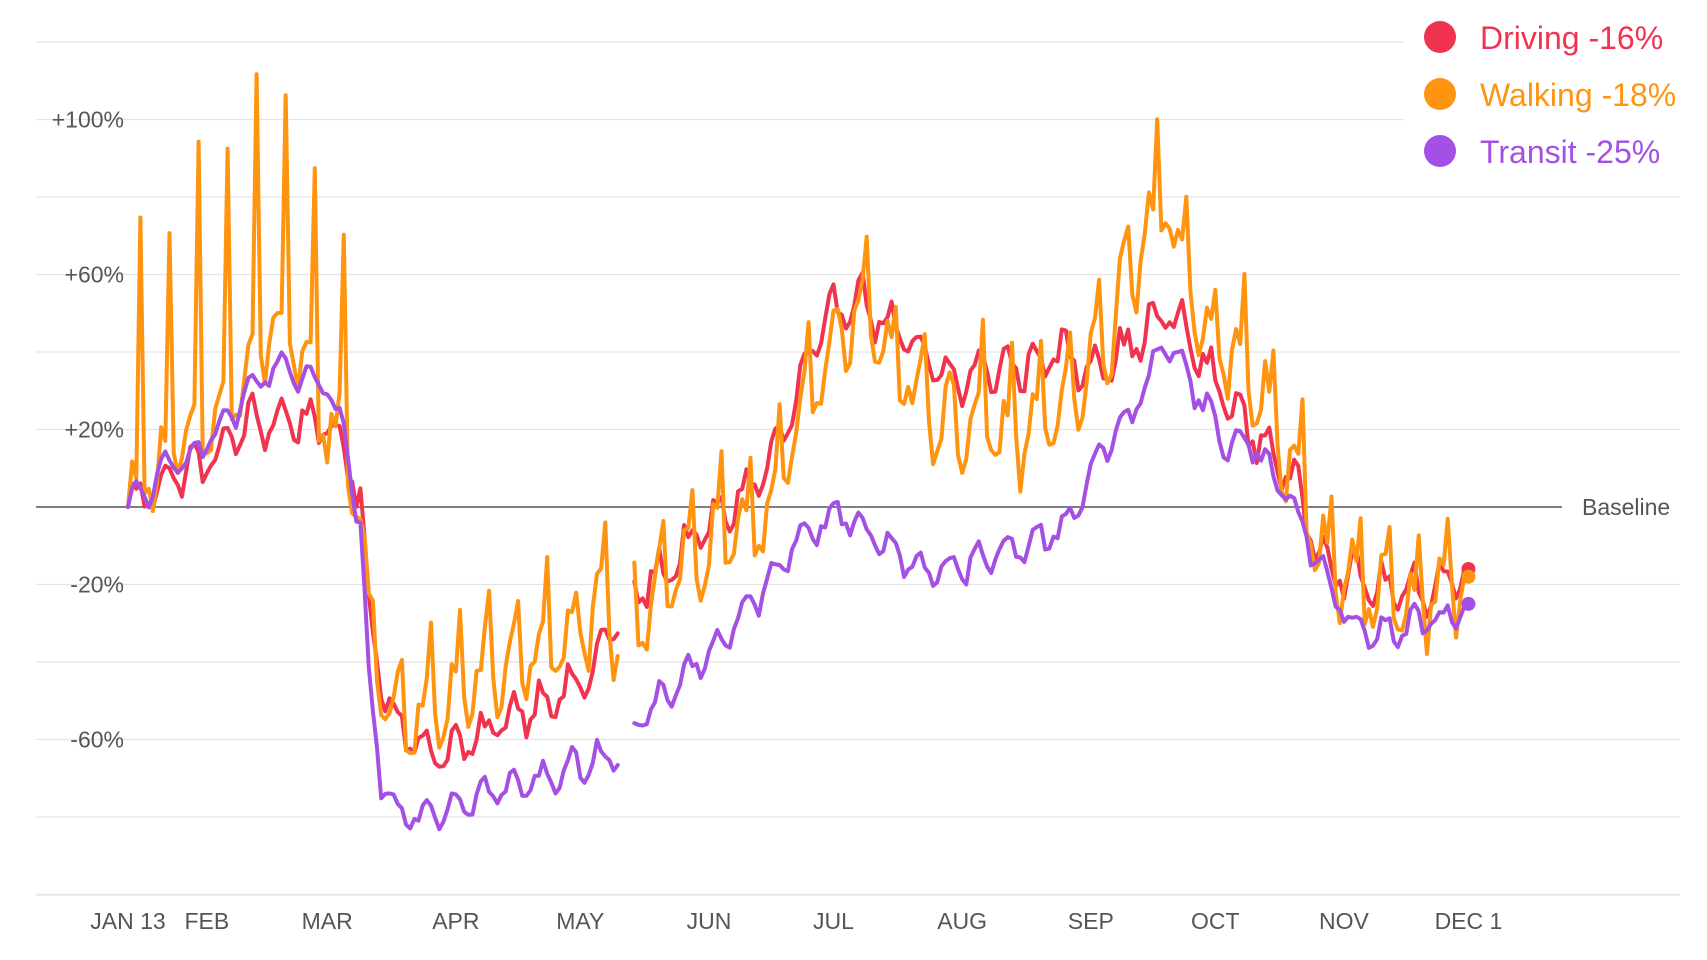 This screenshot has width=1707, height=960. What do you see at coordinates (97, 585) in the screenshot?
I see `y-tick-label: -20%` at bounding box center [97, 585].